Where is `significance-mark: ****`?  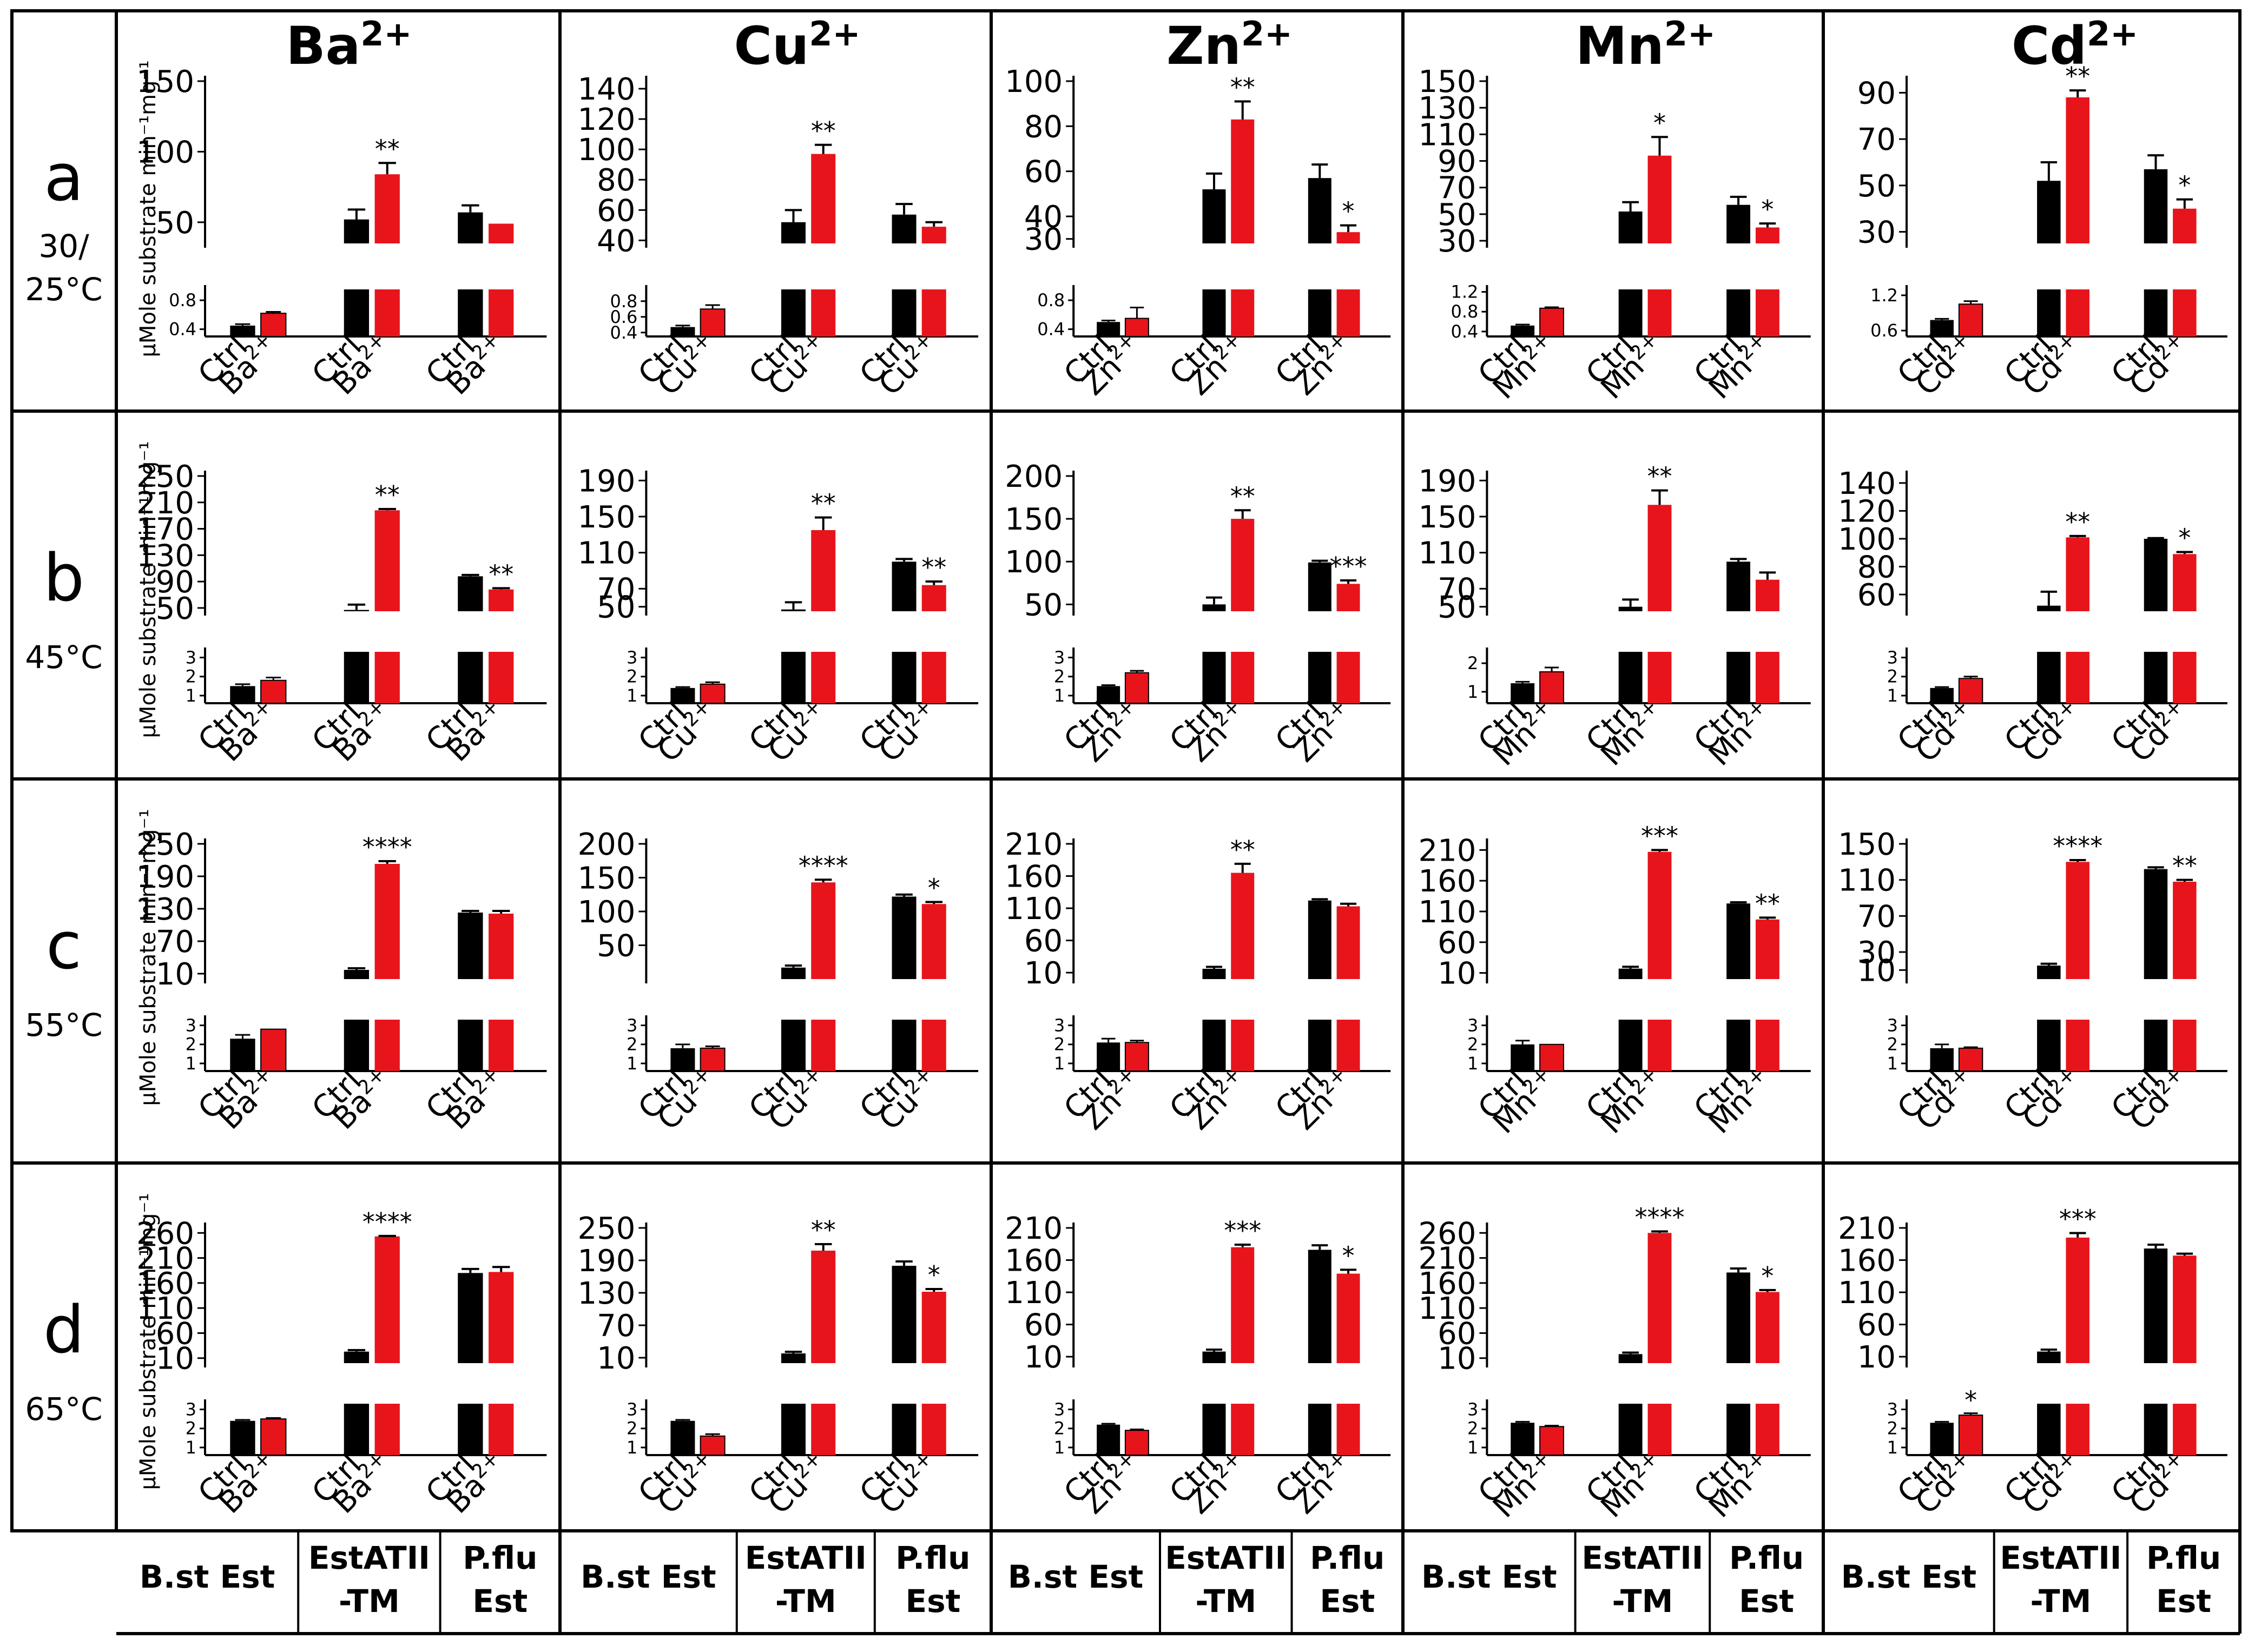 significance-mark: **** is located at coordinates (823, 866).